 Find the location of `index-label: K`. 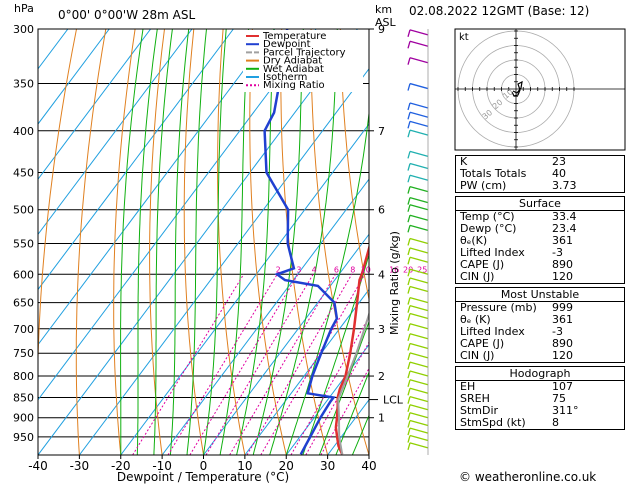

index-label: K is located at coordinates (464, 161).